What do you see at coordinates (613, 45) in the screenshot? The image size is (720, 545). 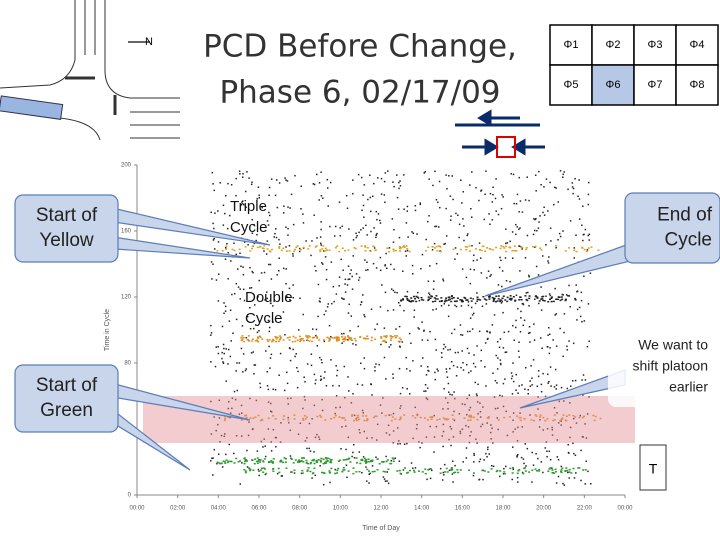 I see `phase-label: Φ2` at bounding box center [613, 45].